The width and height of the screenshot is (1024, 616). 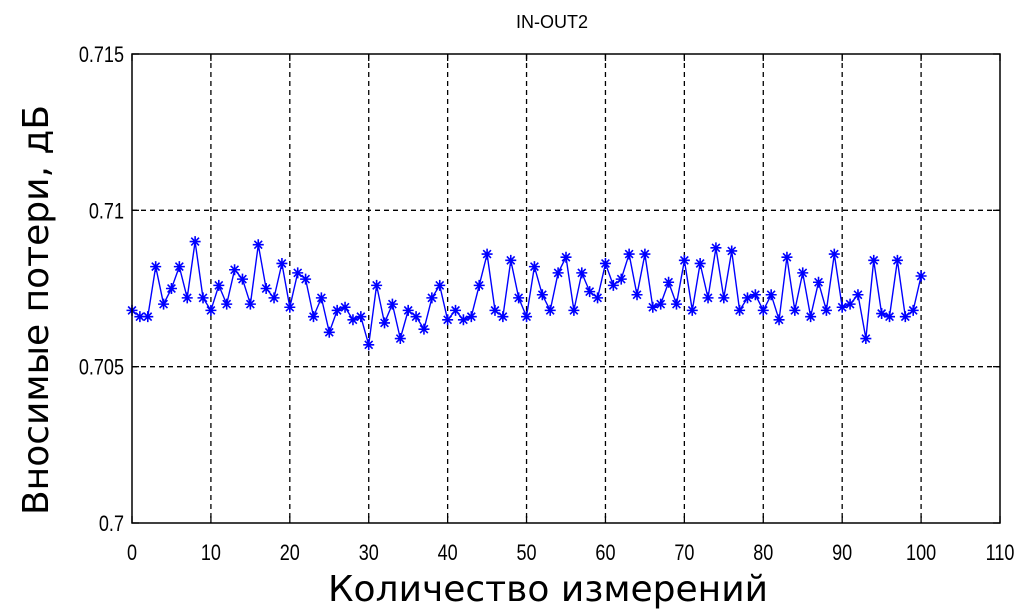 I want to click on y-tick-label: 0.715, so click(x=101, y=55).